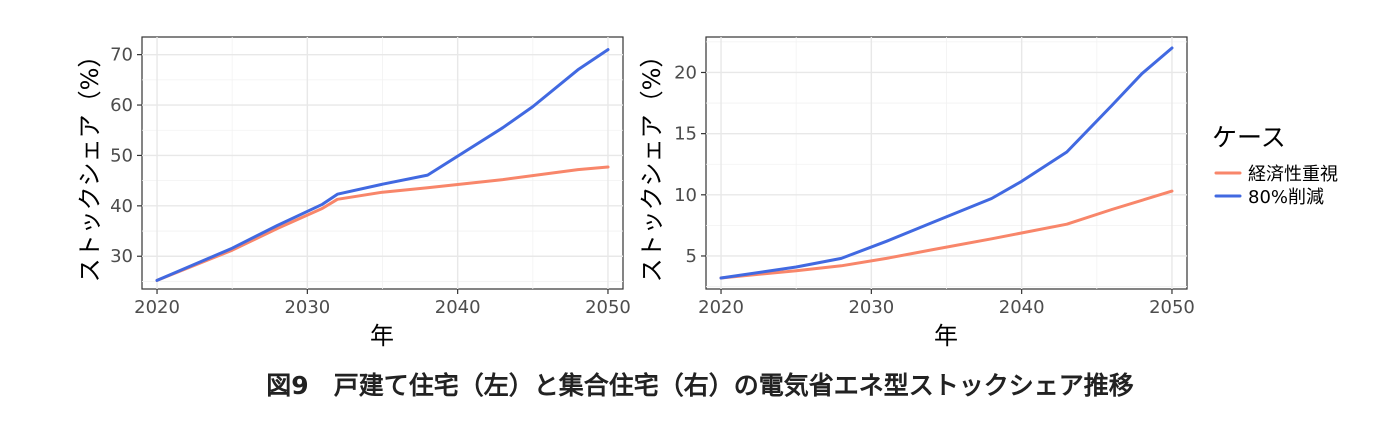 The image size is (1400, 436). What do you see at coordinates (121, 155) in the screenshot?
I see `left-y-tick-label: 50` at bounding box center [121, 155].